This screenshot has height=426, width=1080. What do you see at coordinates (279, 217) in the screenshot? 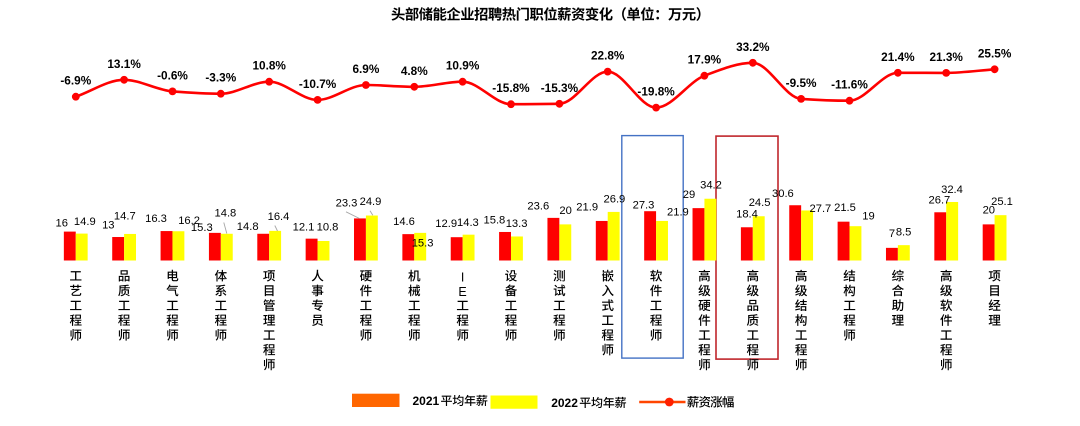
I see `svg-text: 16.4` at bounding box center [279, 217].